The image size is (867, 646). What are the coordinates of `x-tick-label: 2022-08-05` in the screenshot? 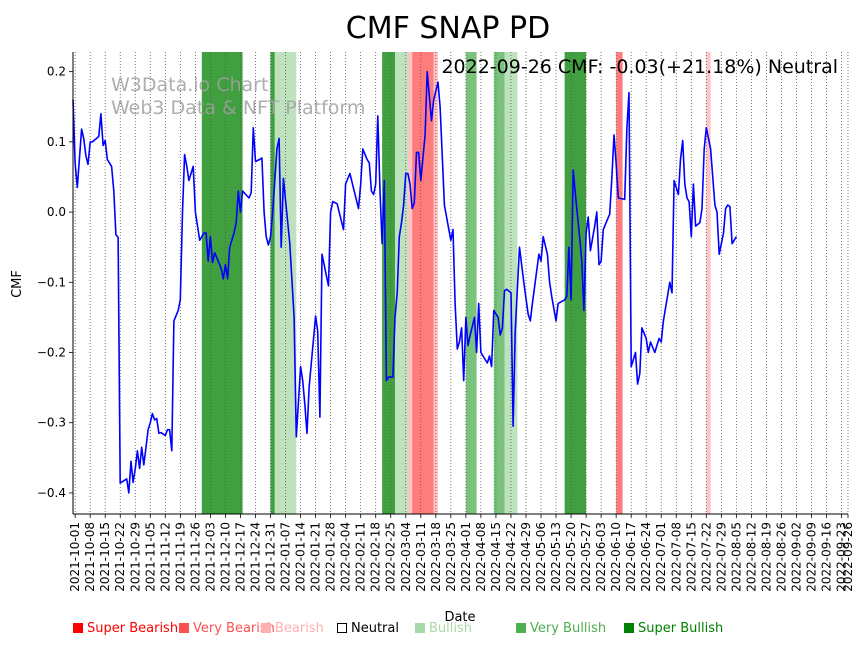 It's located at (736, 557).